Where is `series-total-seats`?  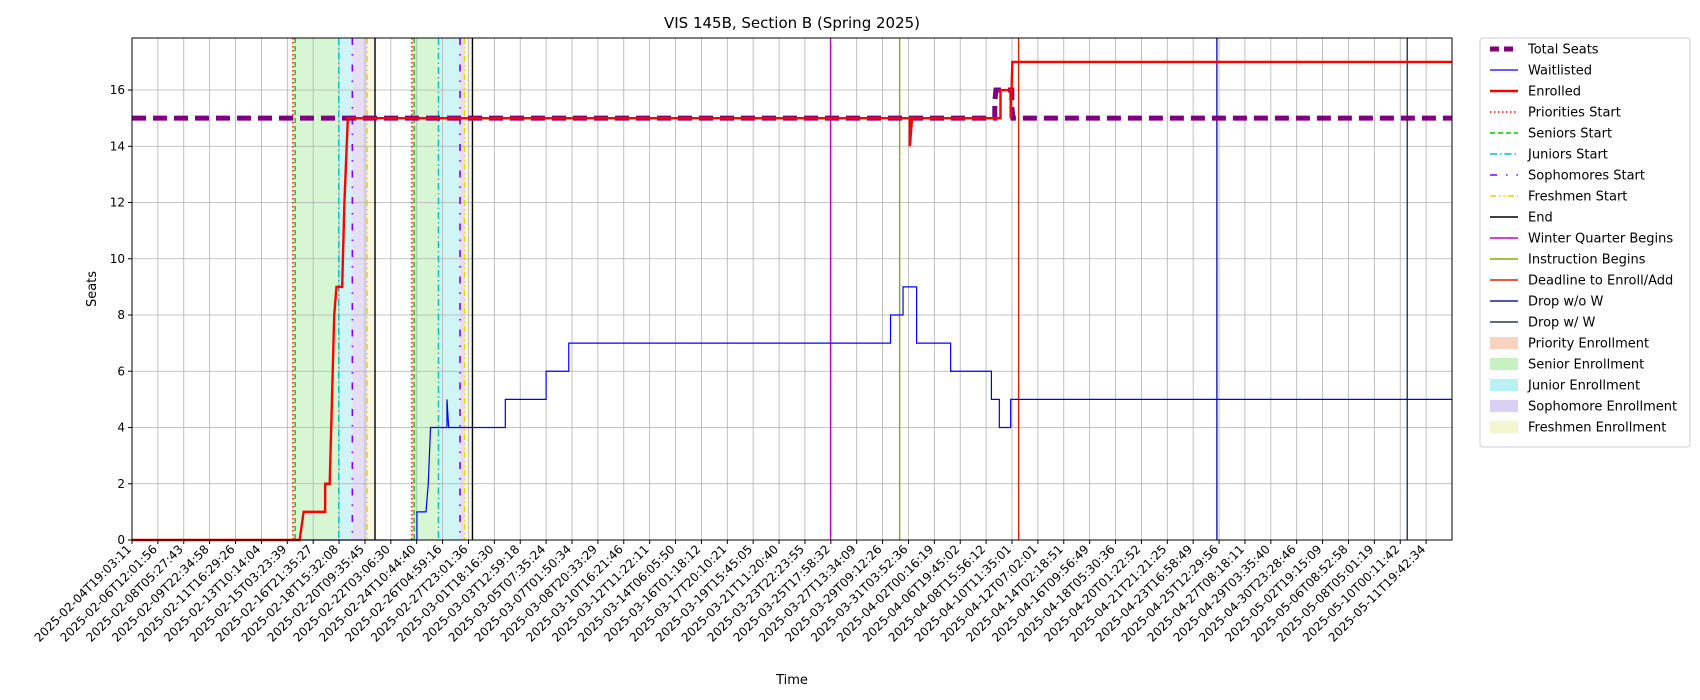
series-total-seats is located at coordinates (792, 104).